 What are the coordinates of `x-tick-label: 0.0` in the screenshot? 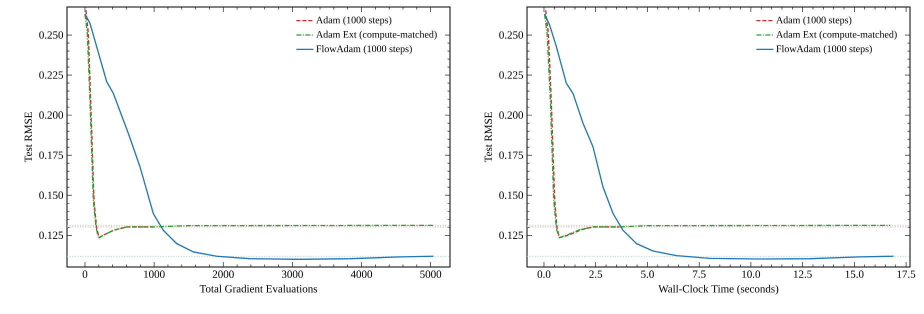 It's located at (544, 274).